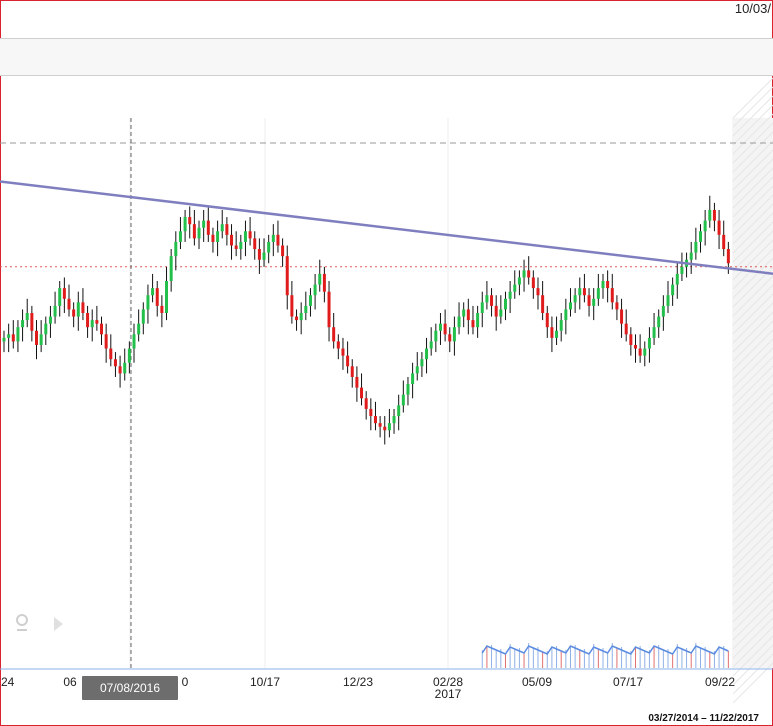  What do you see at coordinates (130, 688) in the screenshot?
I see `cursor-date-label: 07/08/2016` at bounding box center [130, 688].